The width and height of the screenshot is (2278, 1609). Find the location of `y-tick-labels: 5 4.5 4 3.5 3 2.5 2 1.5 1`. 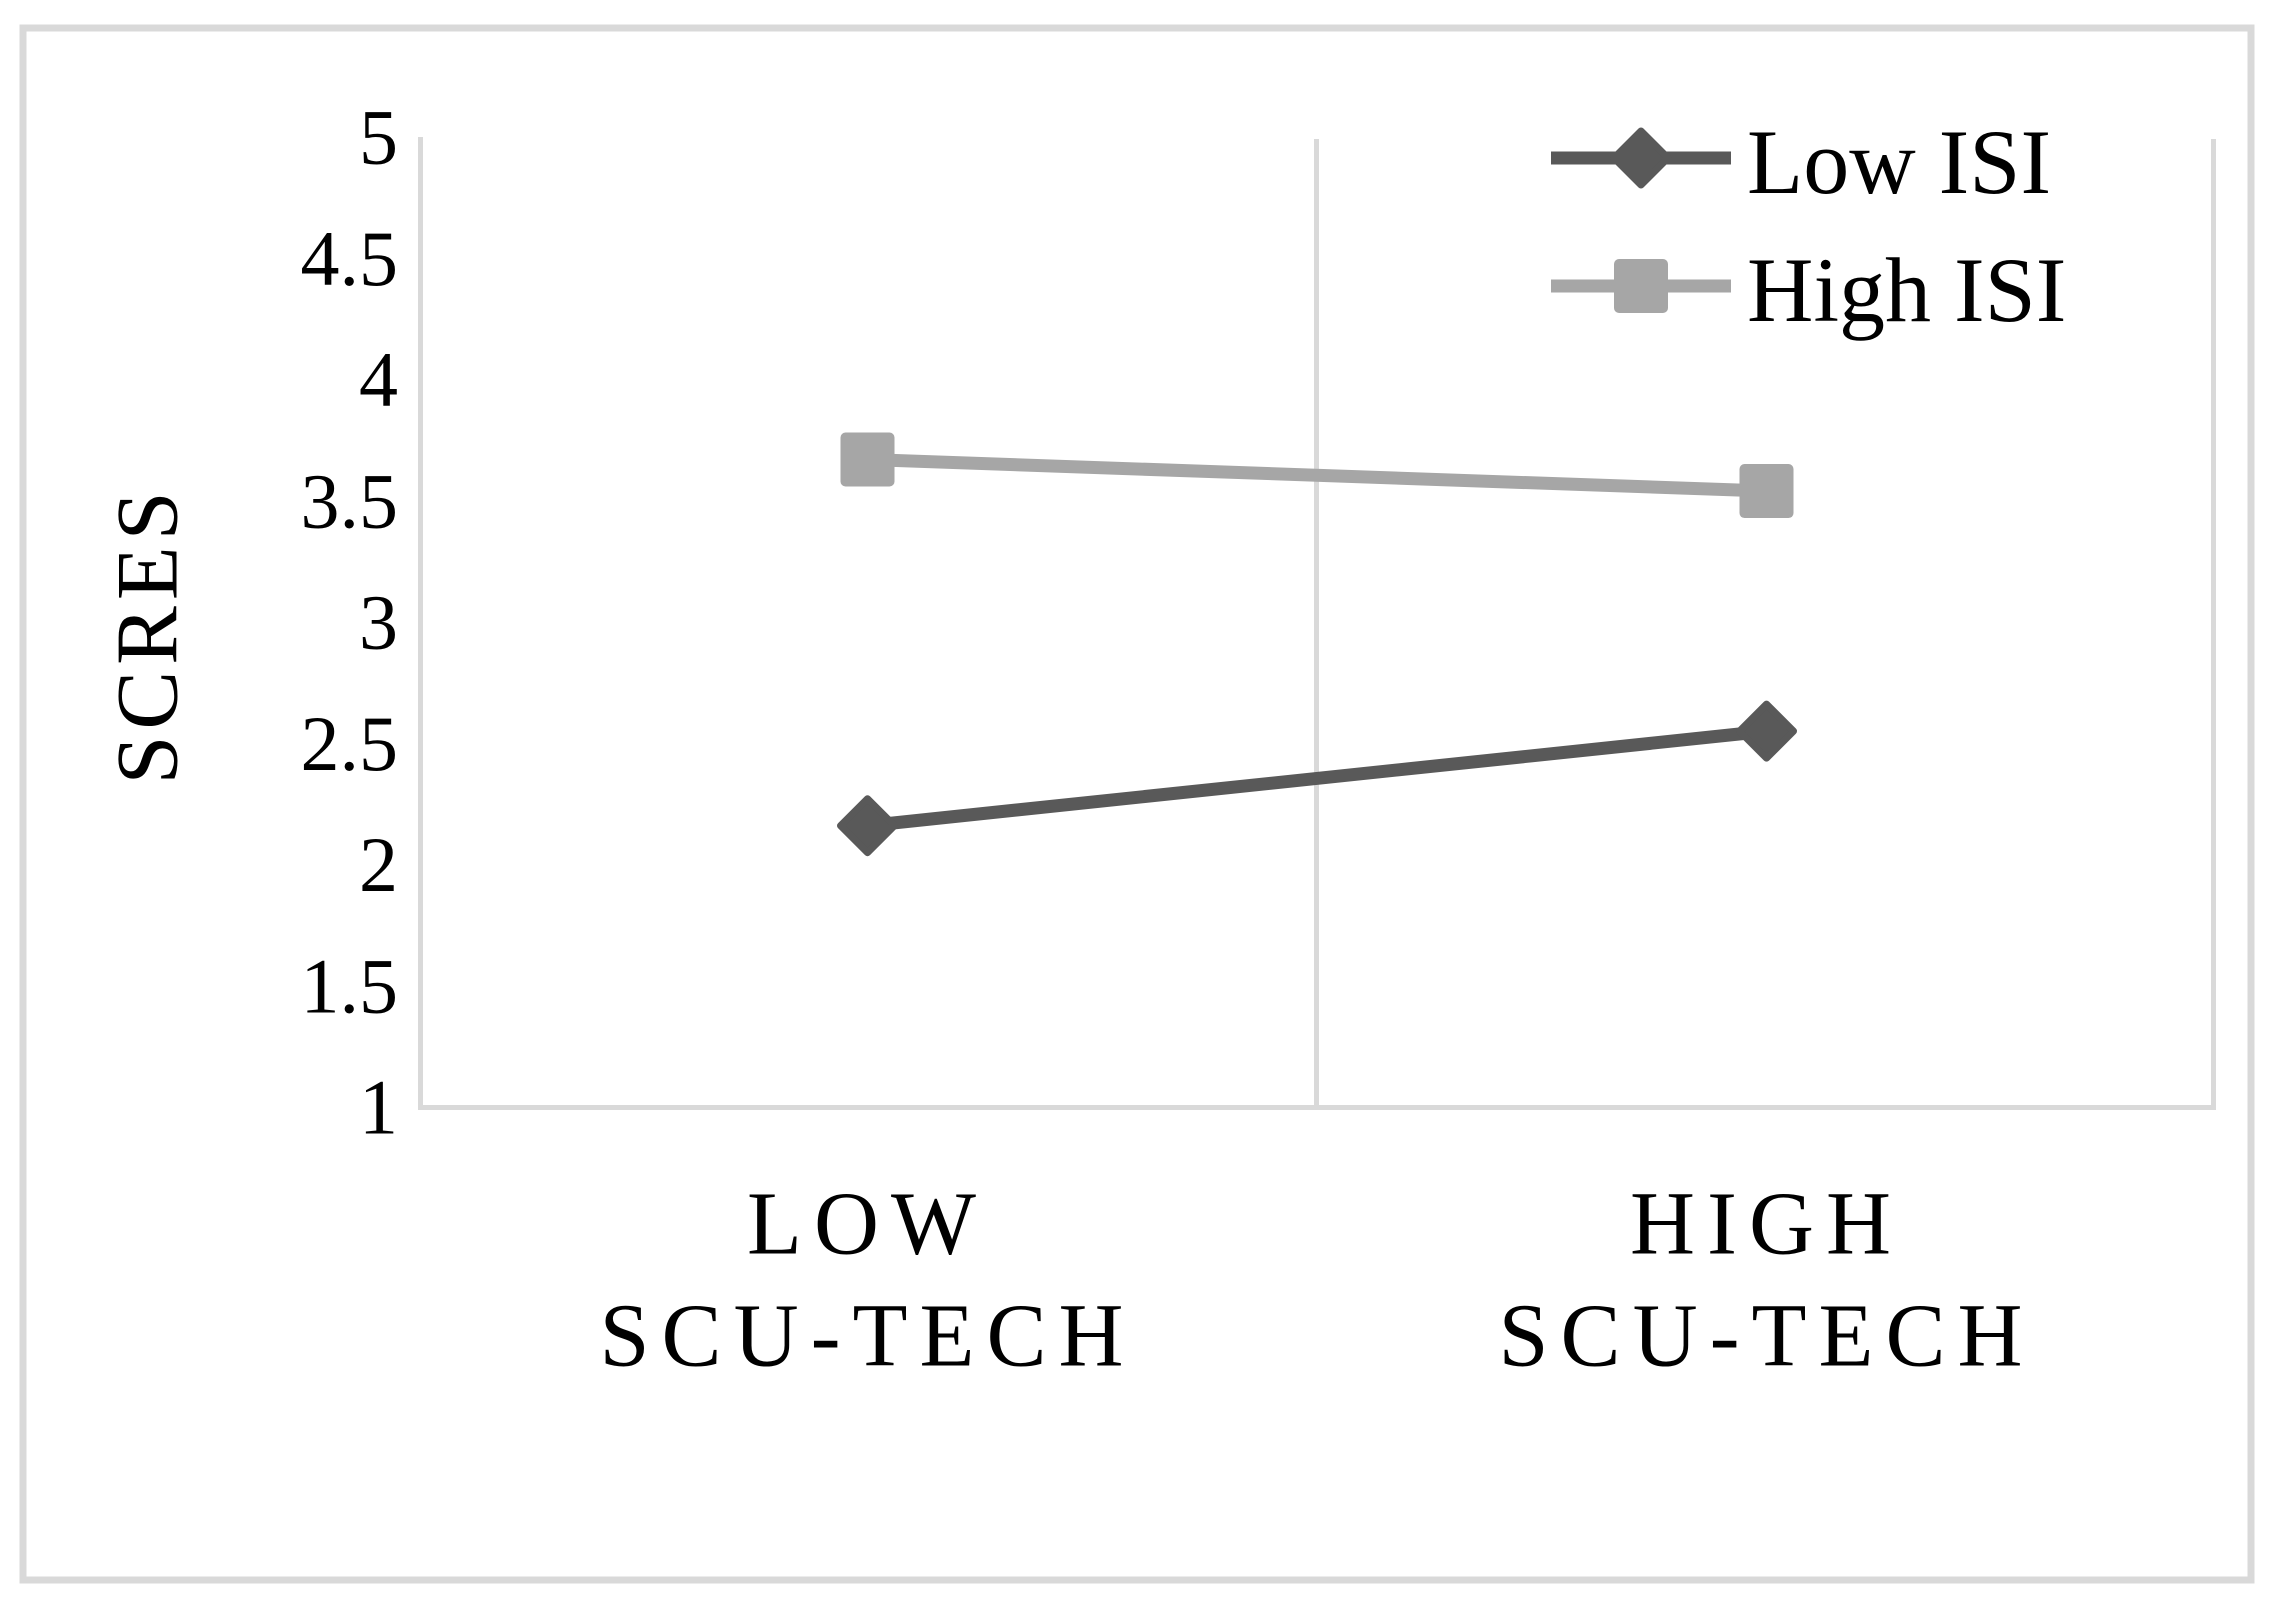

y-tick-labels: 5 4.5 4 3.5 3 2.5 2 1.5 1 is located at coordinates (350, 622).